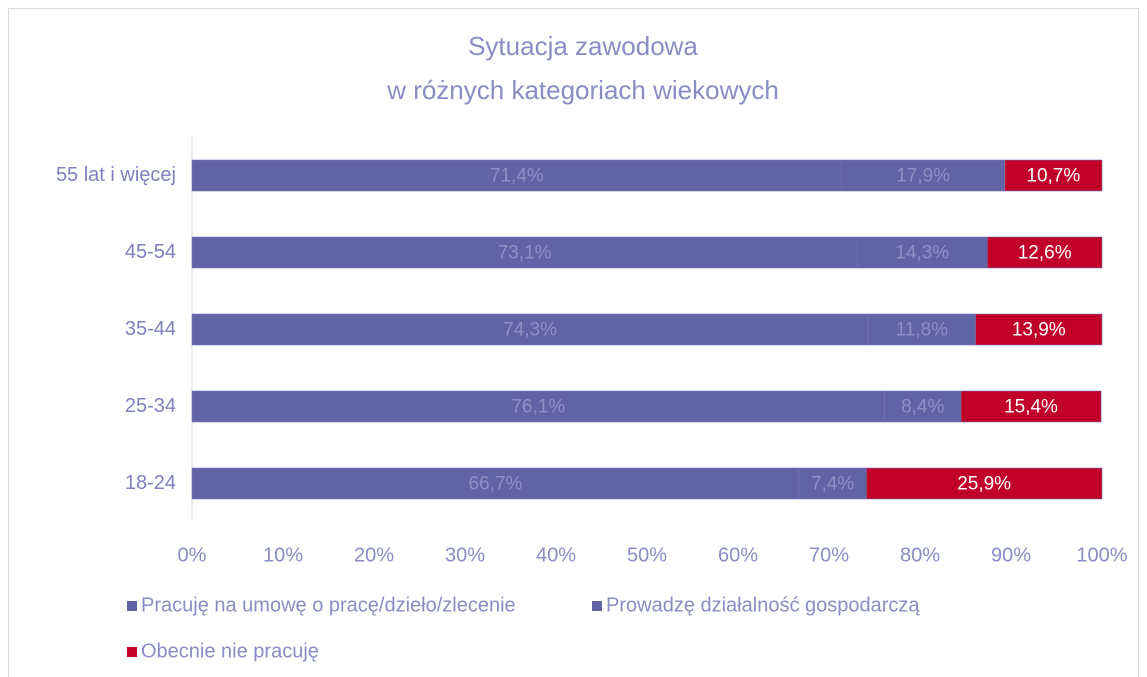  What do you see at coordinates (230, 651) in the screenshot?
I see `legend-label: Obecnie nie pracuję` at bounding box center [230, 651].